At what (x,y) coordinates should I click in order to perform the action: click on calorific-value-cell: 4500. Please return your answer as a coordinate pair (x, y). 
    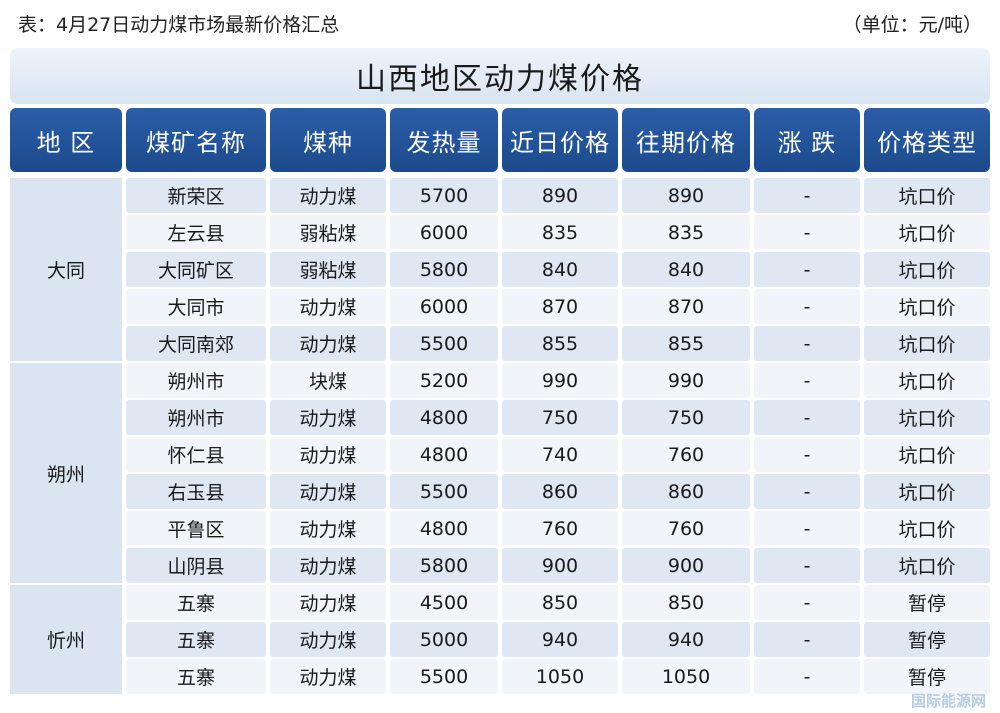
    Looking at the image, I should click on (444, 602).